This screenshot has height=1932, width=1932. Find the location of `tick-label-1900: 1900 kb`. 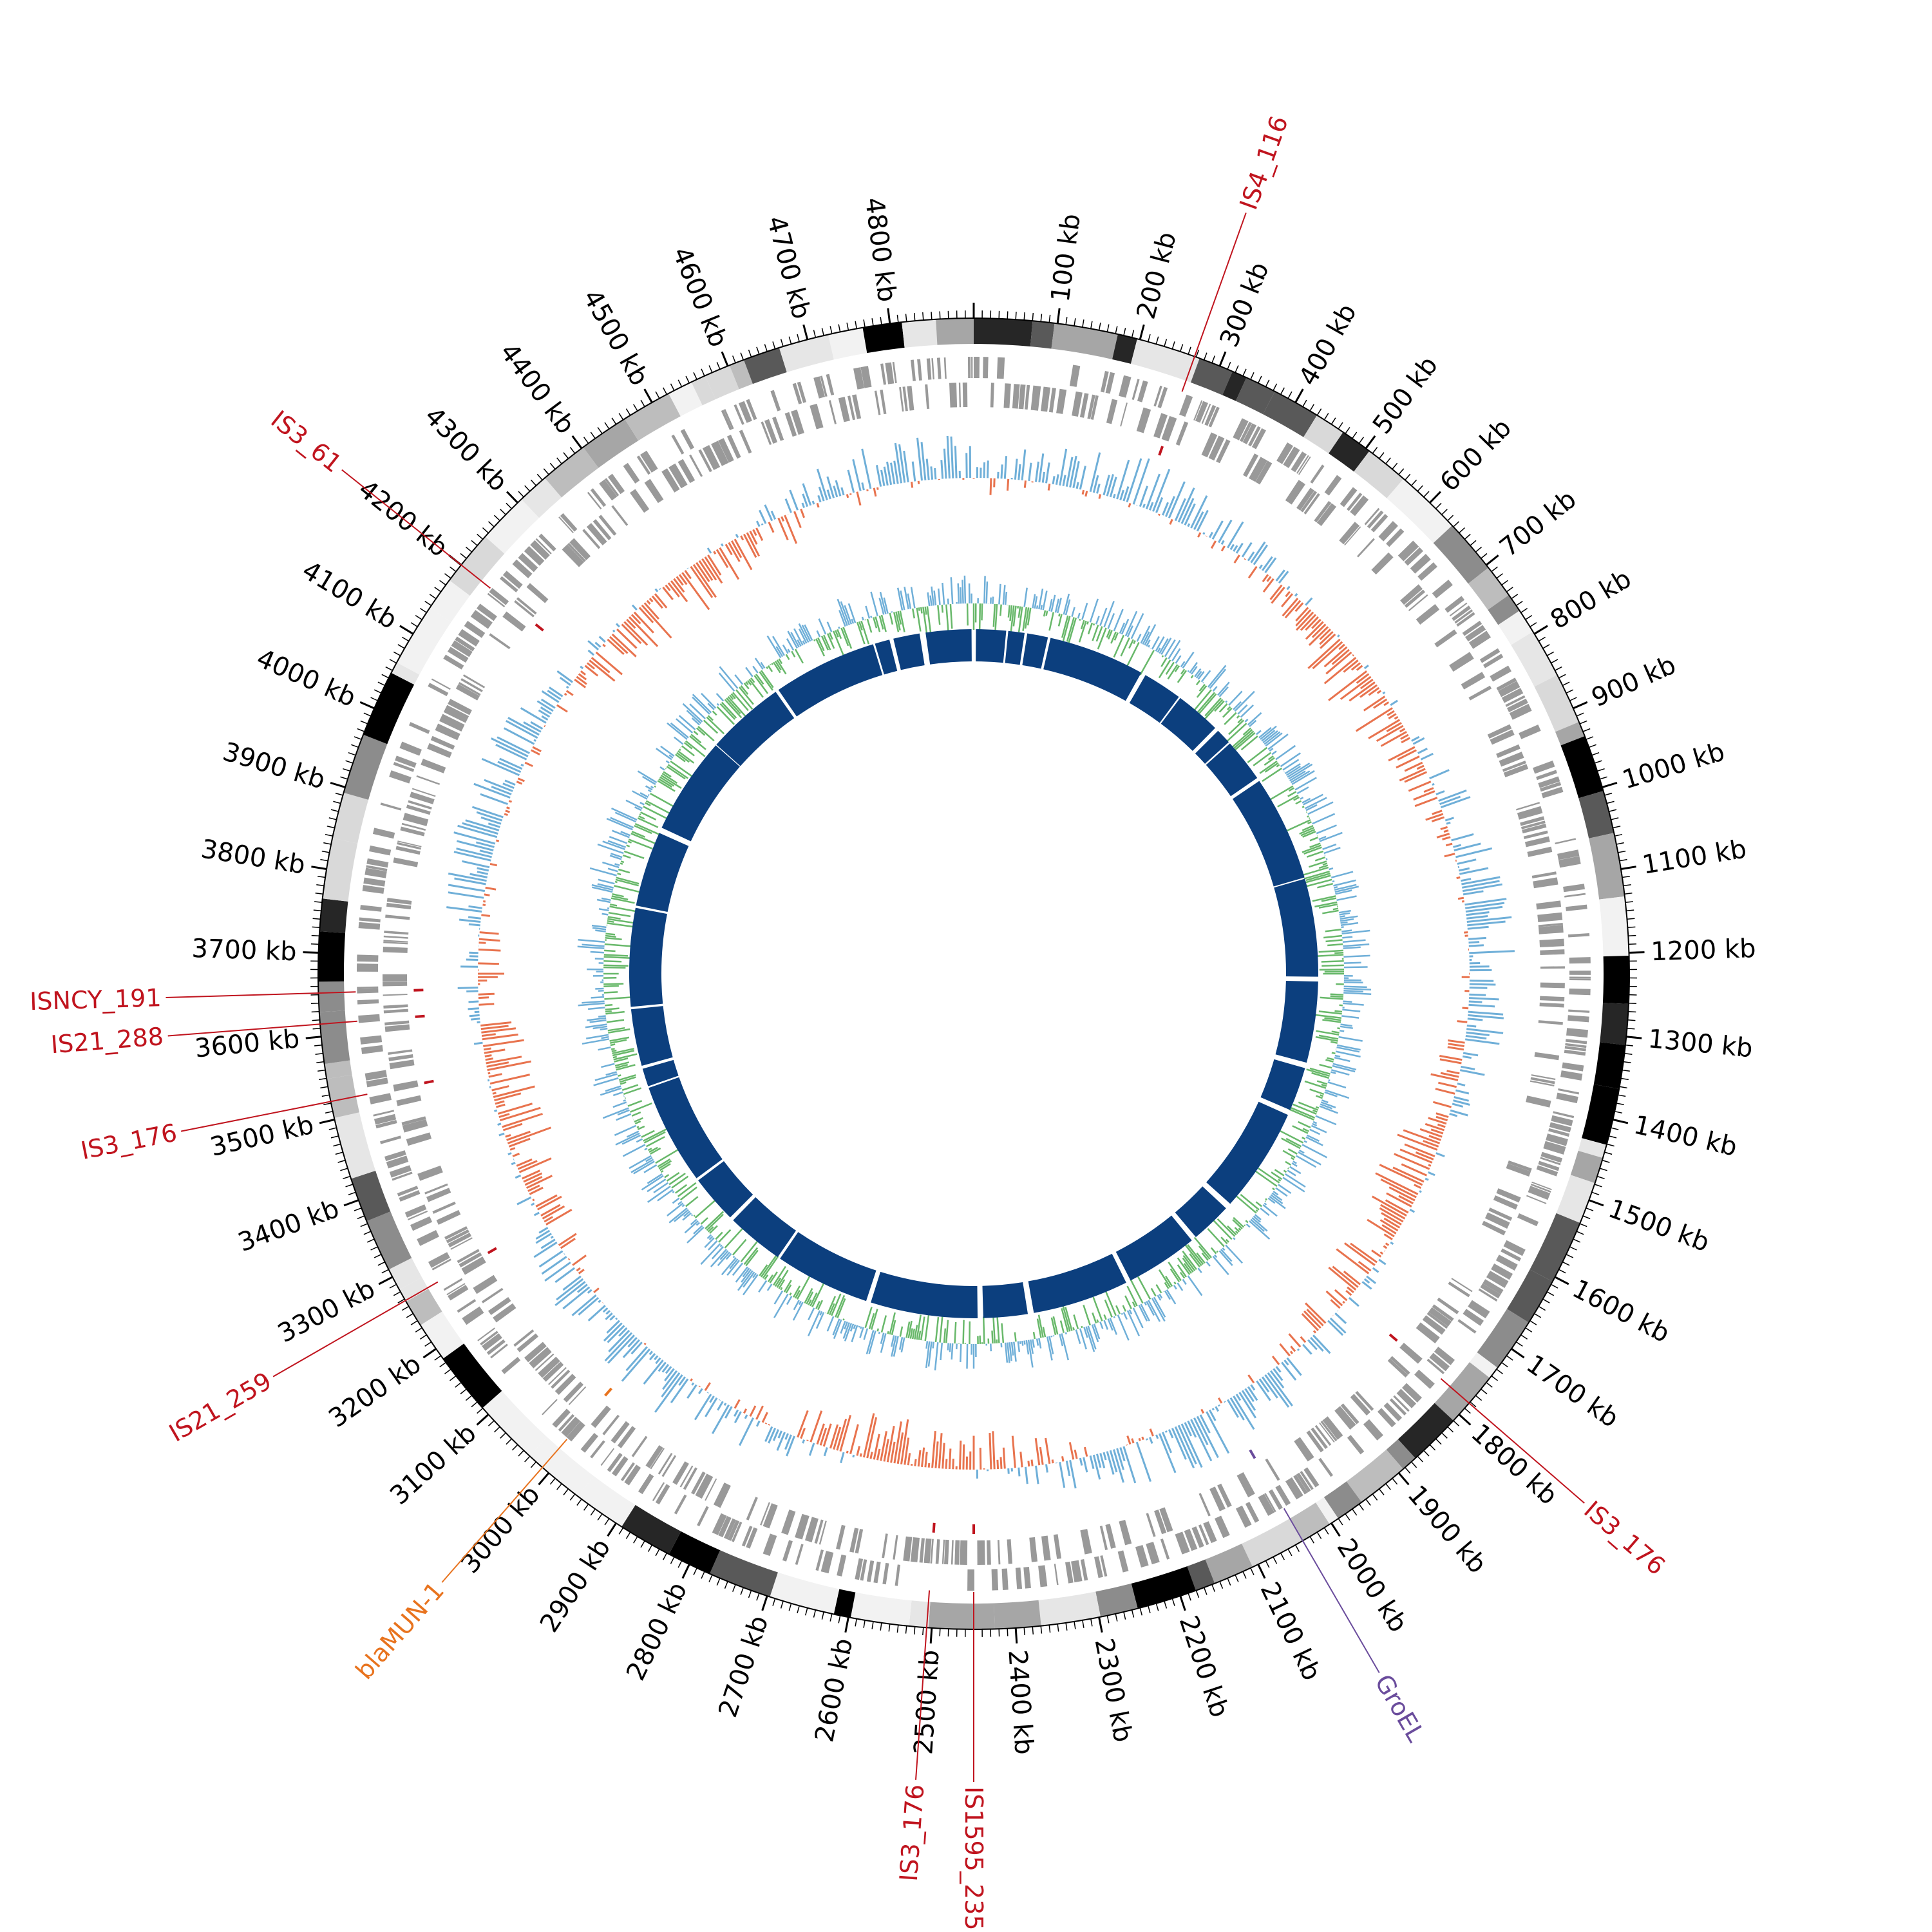

tick-label-1900: 1900 kb is located at coordinates (1446, 1529).